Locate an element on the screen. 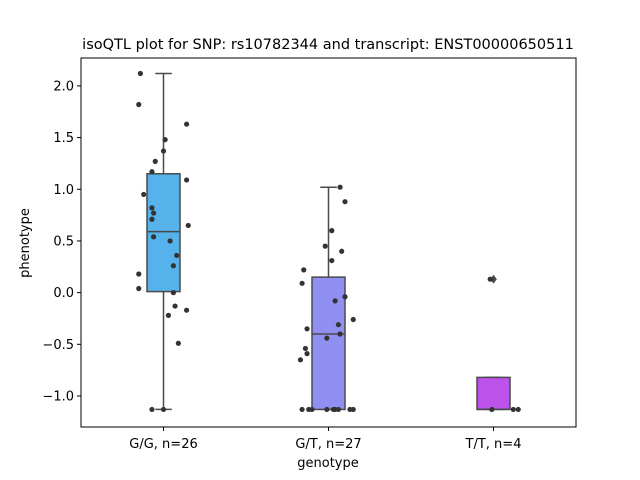 This screenshot has width=640, height=480. y-axis: −1.0 −0.5 0.0 0.5 1.0 1.5 2.0 is located at coordinates (61, 241).